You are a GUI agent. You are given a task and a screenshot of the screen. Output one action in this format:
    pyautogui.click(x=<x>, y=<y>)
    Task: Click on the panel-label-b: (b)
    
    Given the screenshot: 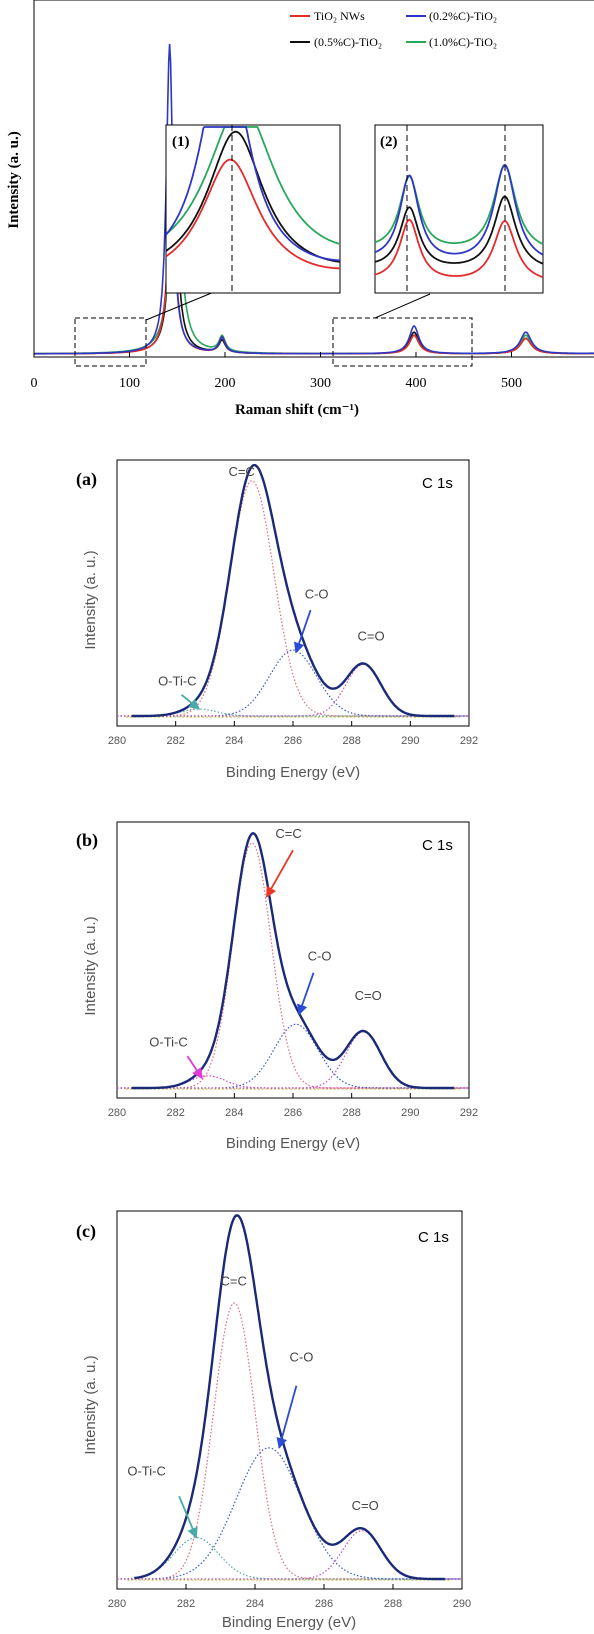 What is the action you would take?
    pyautogui.click(x=87, y=840)
    